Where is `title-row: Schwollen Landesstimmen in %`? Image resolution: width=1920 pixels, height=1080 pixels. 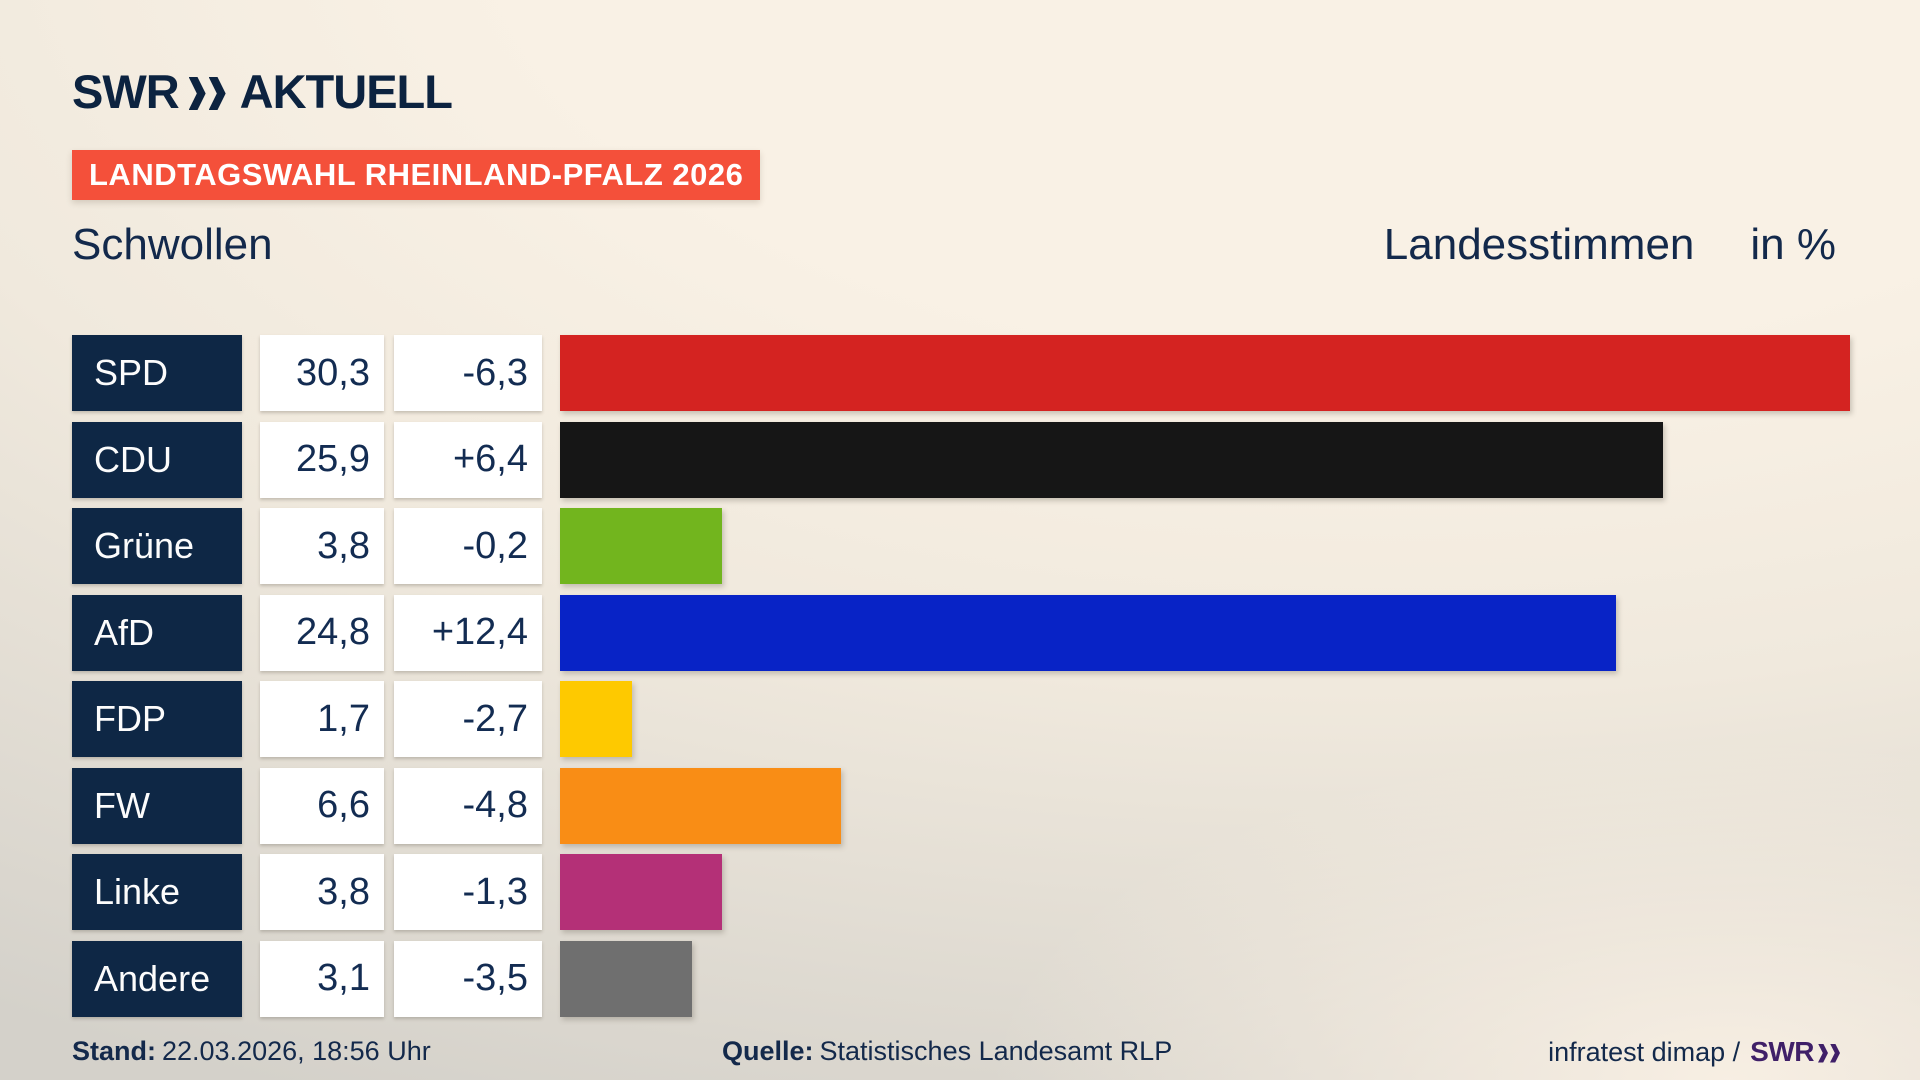 title-row: Schwollen Landesstimmen in % is located at coordinates (954, 245).